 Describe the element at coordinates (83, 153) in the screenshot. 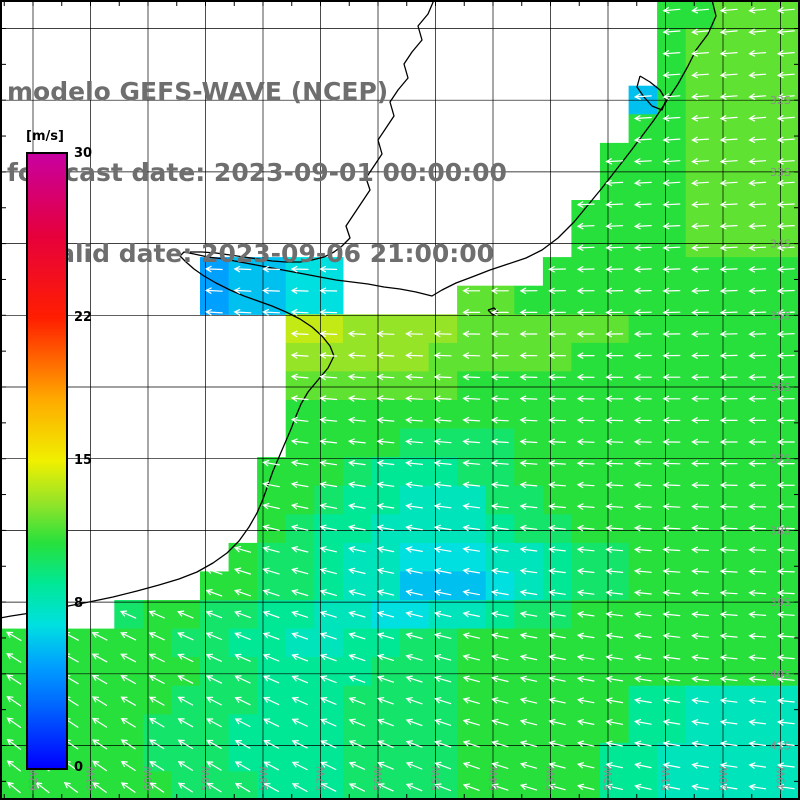

I see `colorbar-tick-label: 30` at that location.